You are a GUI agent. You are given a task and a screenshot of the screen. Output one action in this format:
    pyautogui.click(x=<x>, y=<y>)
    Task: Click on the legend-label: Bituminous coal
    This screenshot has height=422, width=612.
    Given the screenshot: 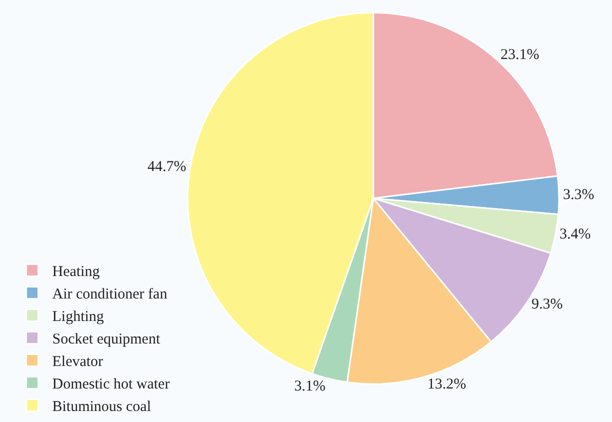 What is the action you would take?
    pyautogui.click(x=101, y=407)
    